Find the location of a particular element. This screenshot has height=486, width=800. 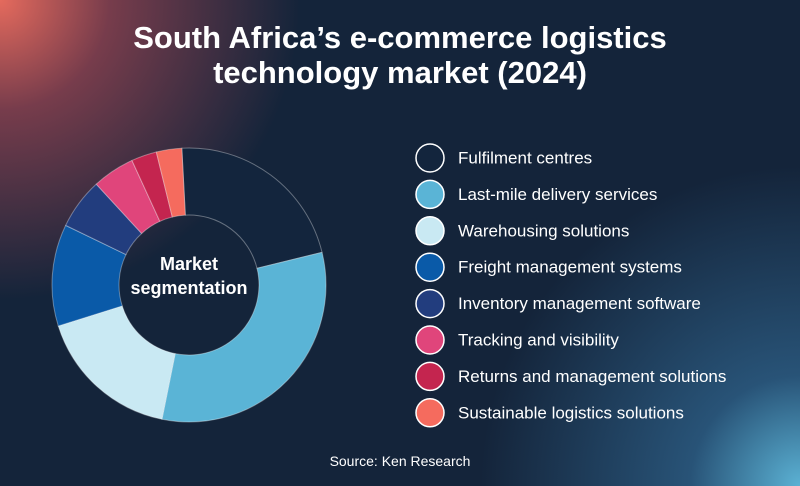

legend-label: Inventory management software is located at coordinates (579, 303).